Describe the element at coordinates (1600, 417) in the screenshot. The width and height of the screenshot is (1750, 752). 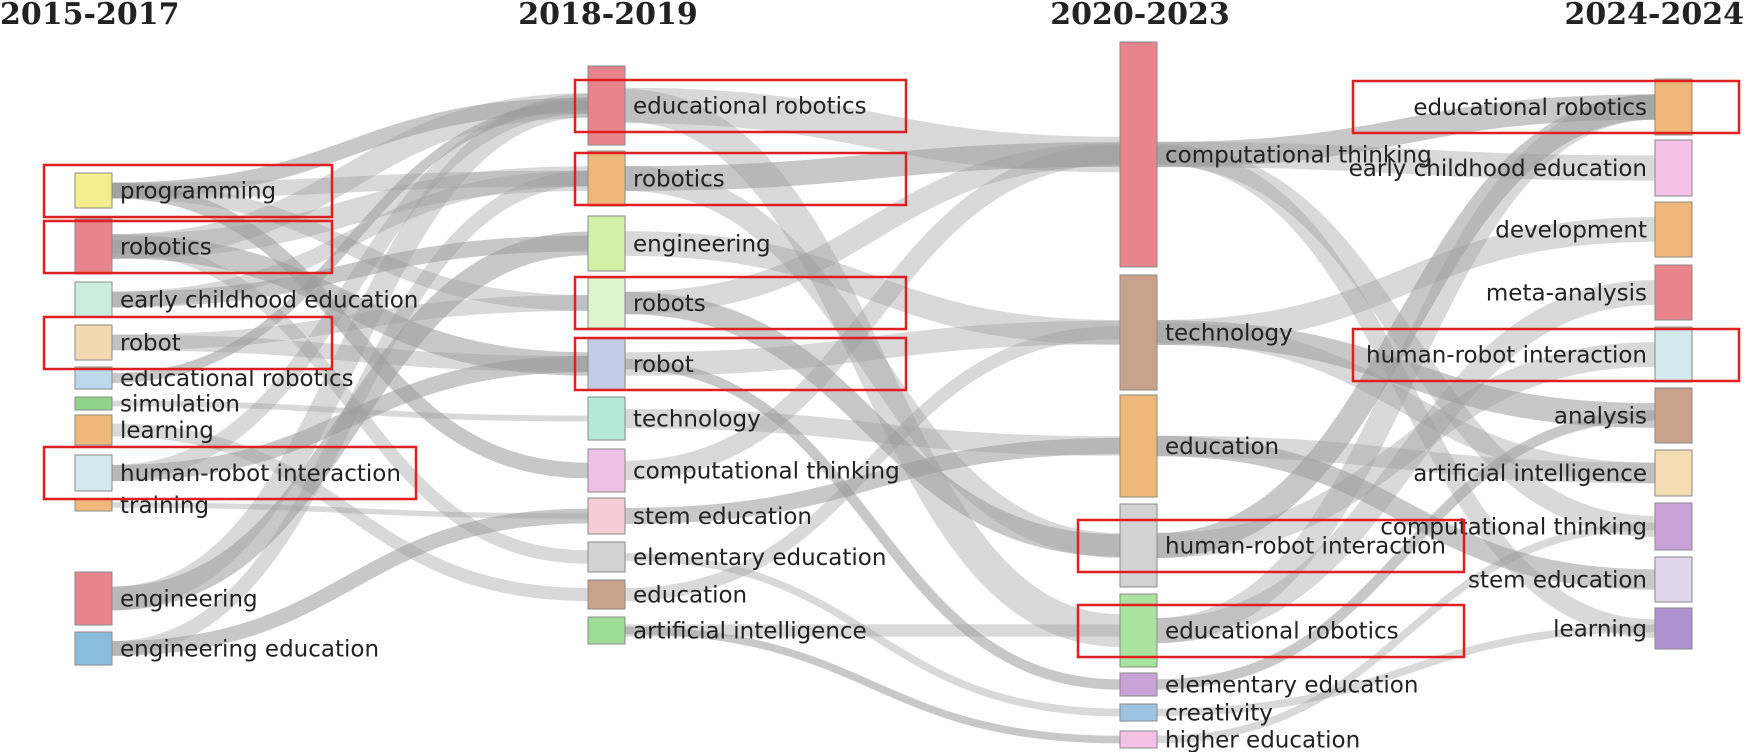
I see `keyword-label: analysis` at that location.